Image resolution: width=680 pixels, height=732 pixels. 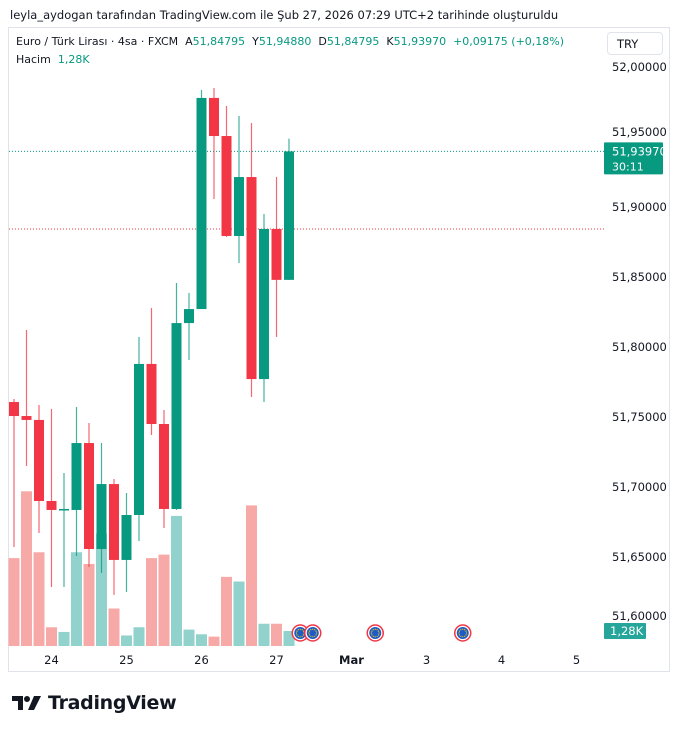 I want to click on tradingview-logo: TradingView, so click(x=94, y=703).